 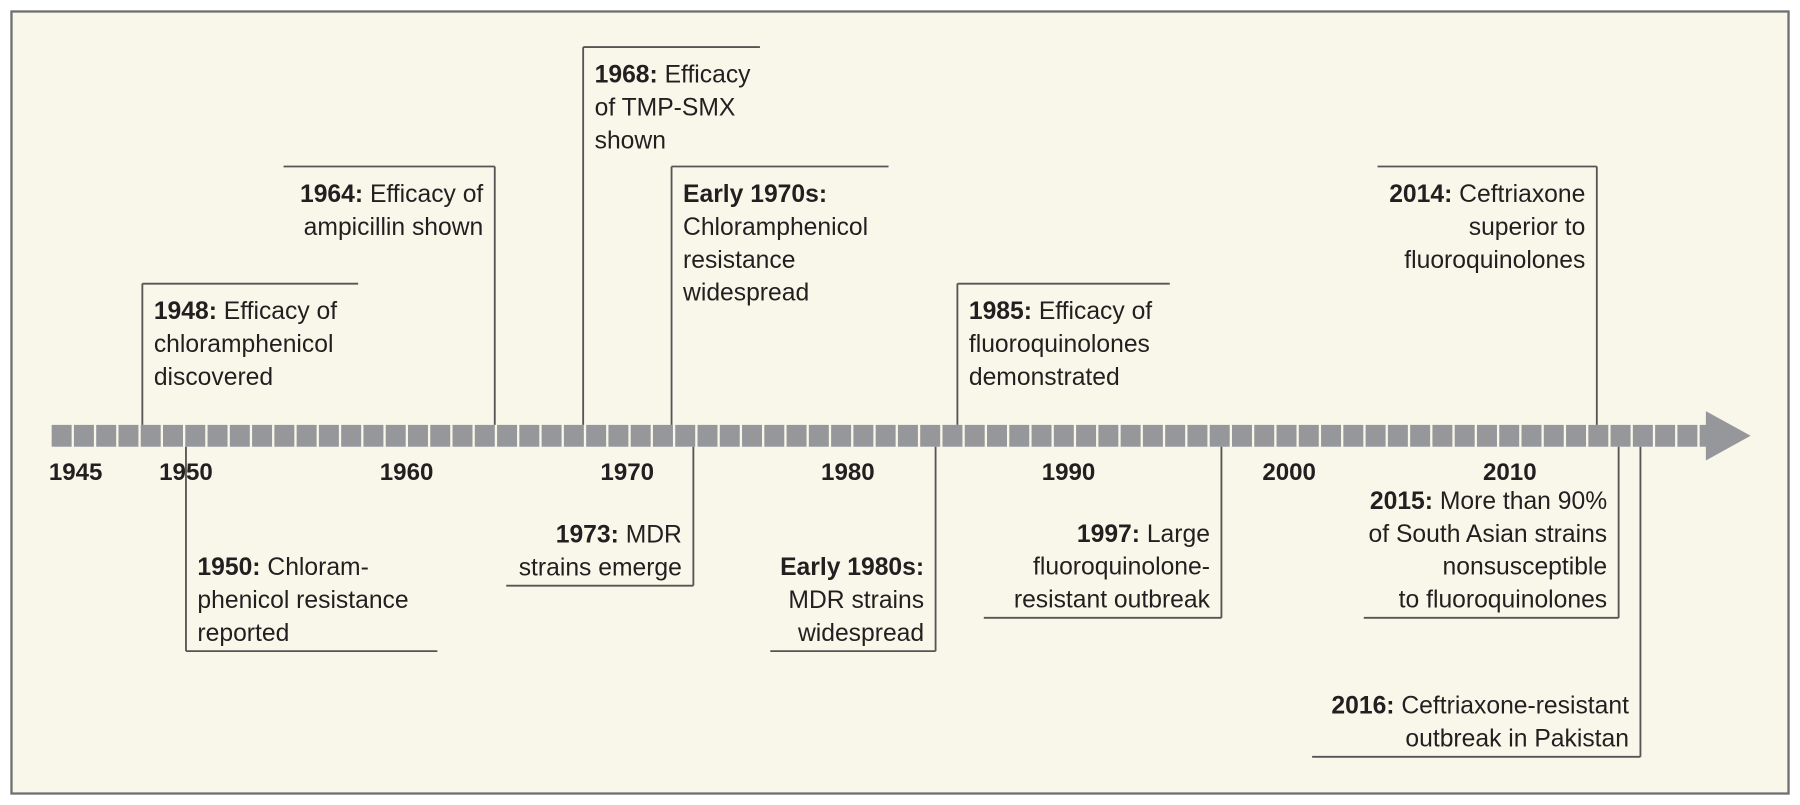 I want to click on event-year-label: 1973:, so click(x=587, y=534).